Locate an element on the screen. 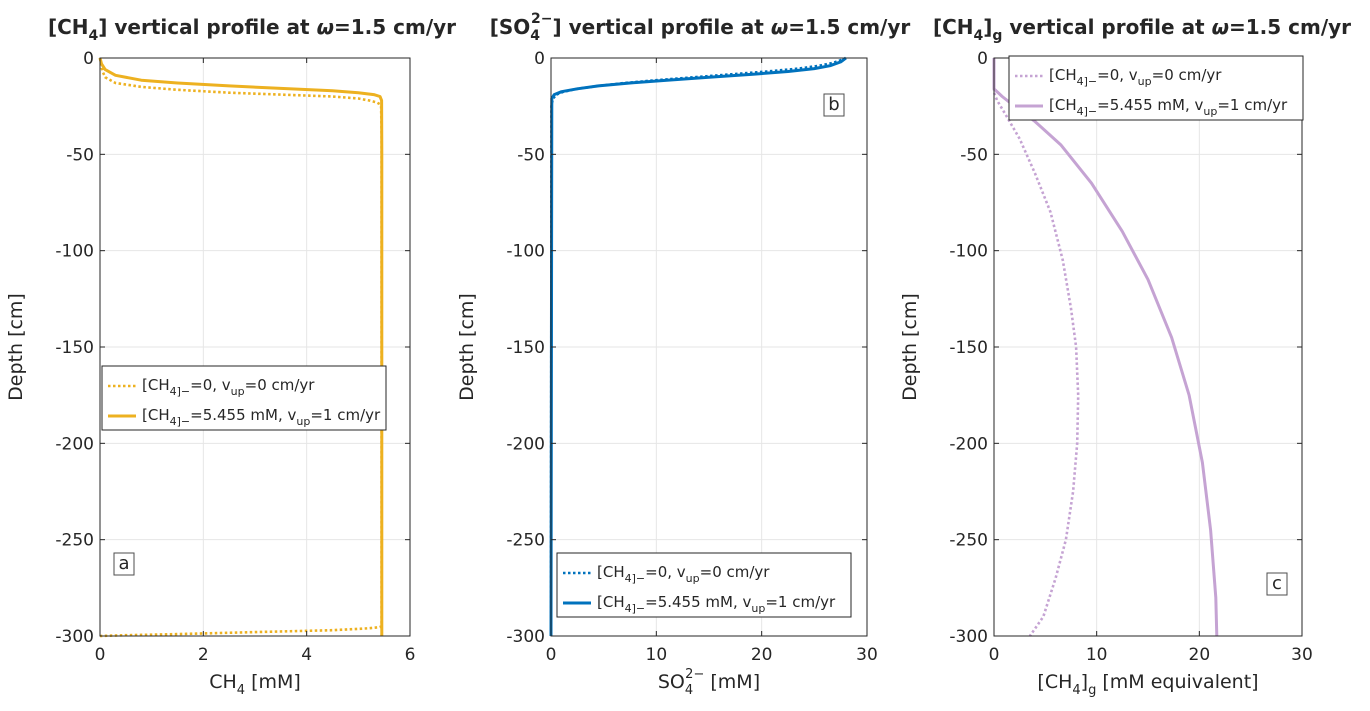 Image resolution: width=1370 pixels, height=711 pixels. x-label-main: SO is located at coordinates (671, 682).